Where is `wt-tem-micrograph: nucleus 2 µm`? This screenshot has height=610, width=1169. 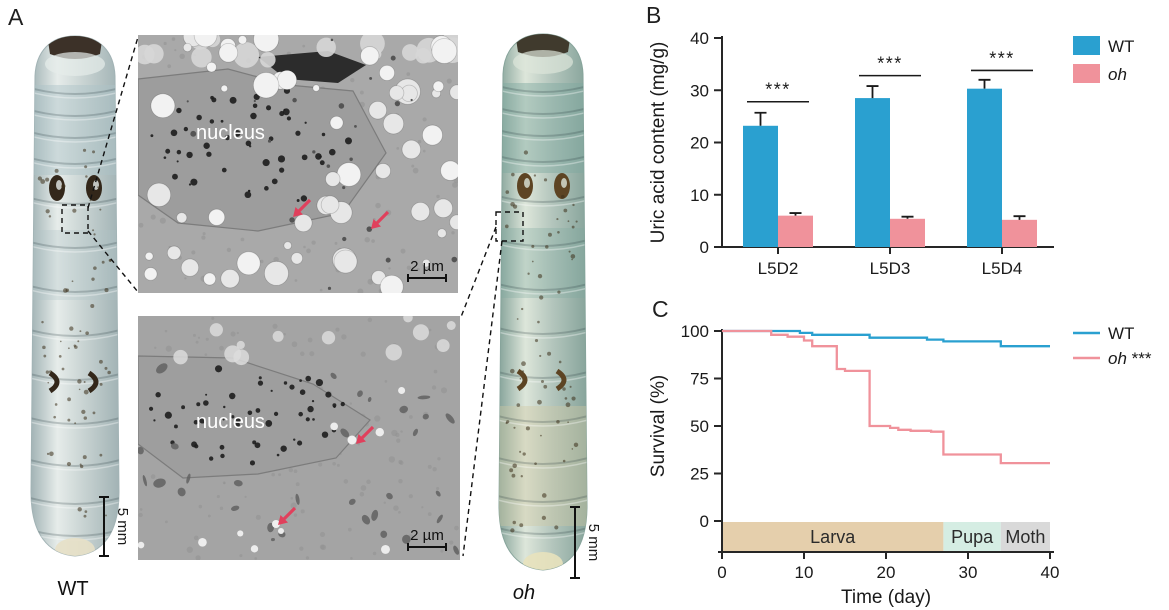 wt-tem-micrograph: nucleus 2 µm is located at coordinates (298, 164).